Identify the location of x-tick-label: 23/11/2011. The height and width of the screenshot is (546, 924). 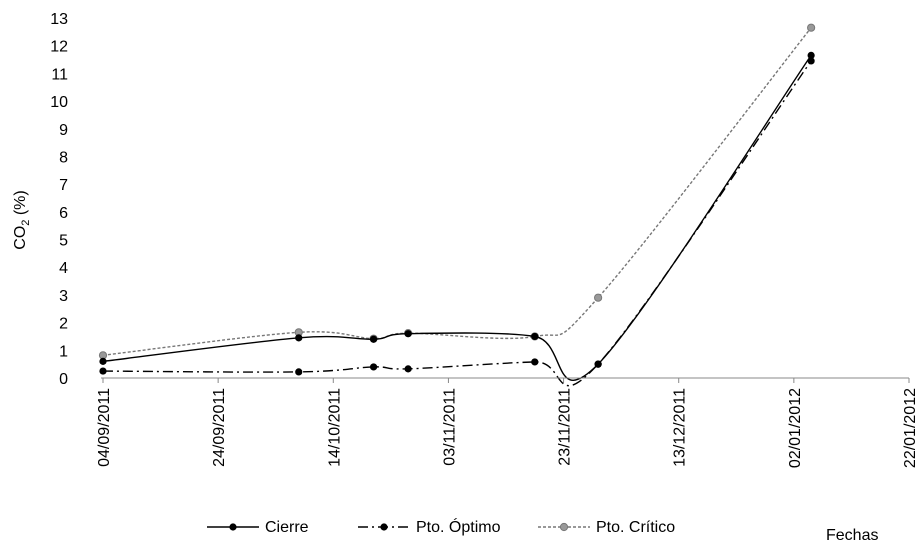
(565, 427).